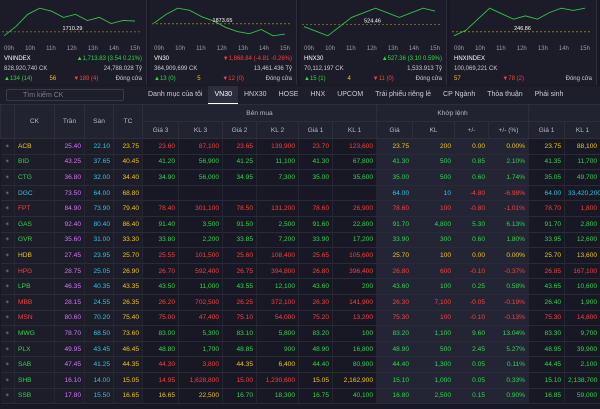  I want to click on quote-cell: 0.00%, so click(509, 146).